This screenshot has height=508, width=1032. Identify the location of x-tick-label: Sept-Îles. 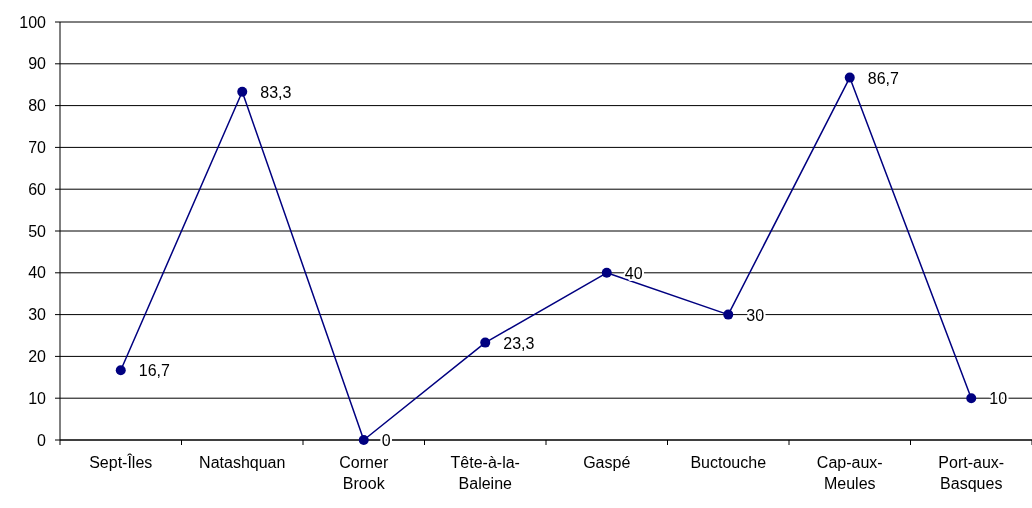
(121, 462).